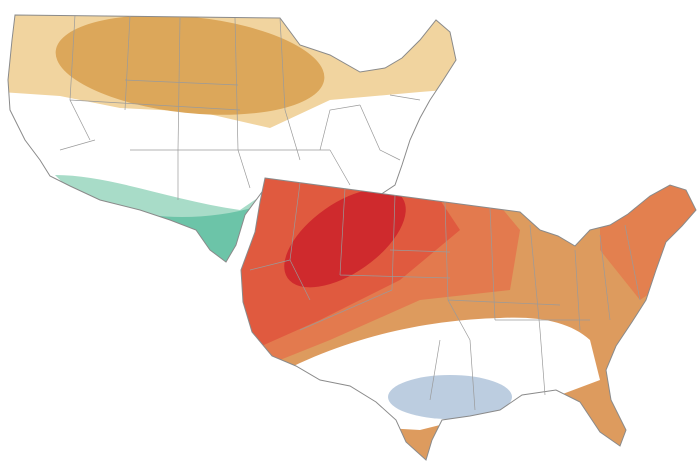 The width and height of the screenshot is (700, 467). What do you see at coordinates (190, 65) in the screenshot?
I see `back-dark-tan` at bounding box center [190, 65].